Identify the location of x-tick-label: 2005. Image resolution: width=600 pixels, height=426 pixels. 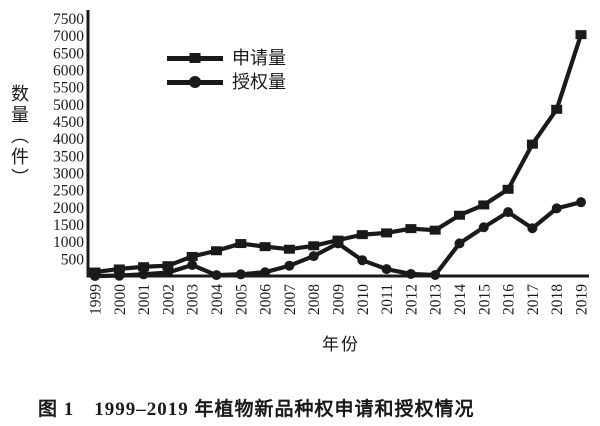
(241, 299).